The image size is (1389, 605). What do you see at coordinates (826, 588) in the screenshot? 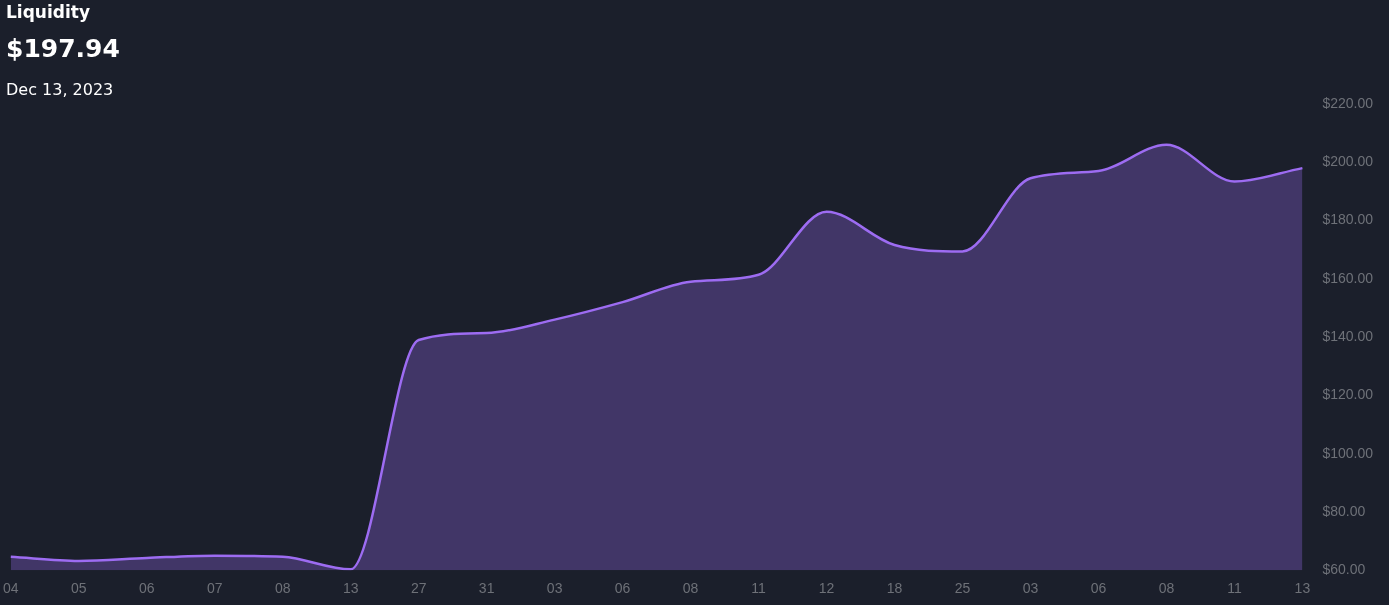
I see `x-tick-label: 12` at bounding box center [826, 588].